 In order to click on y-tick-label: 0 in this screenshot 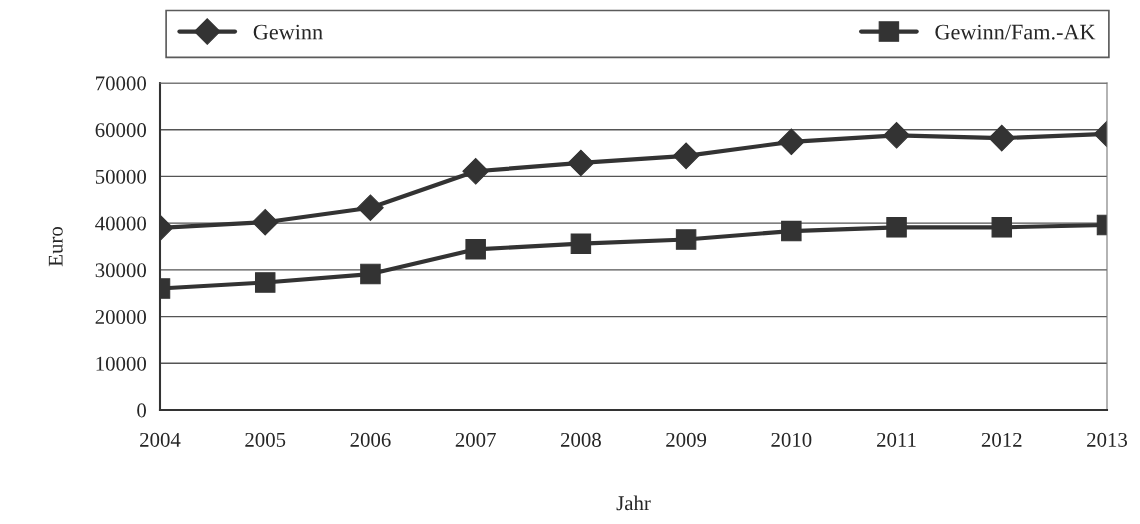, I will do `click(142, 410)`.